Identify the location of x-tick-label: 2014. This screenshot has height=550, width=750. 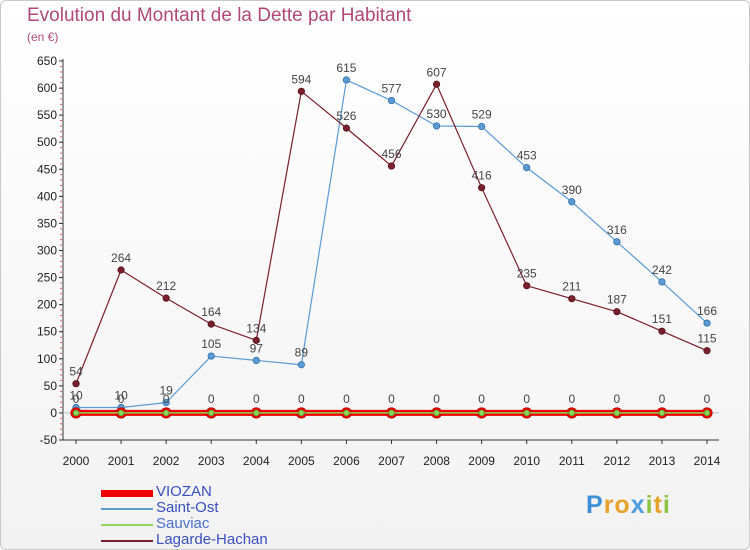
(707, 461).